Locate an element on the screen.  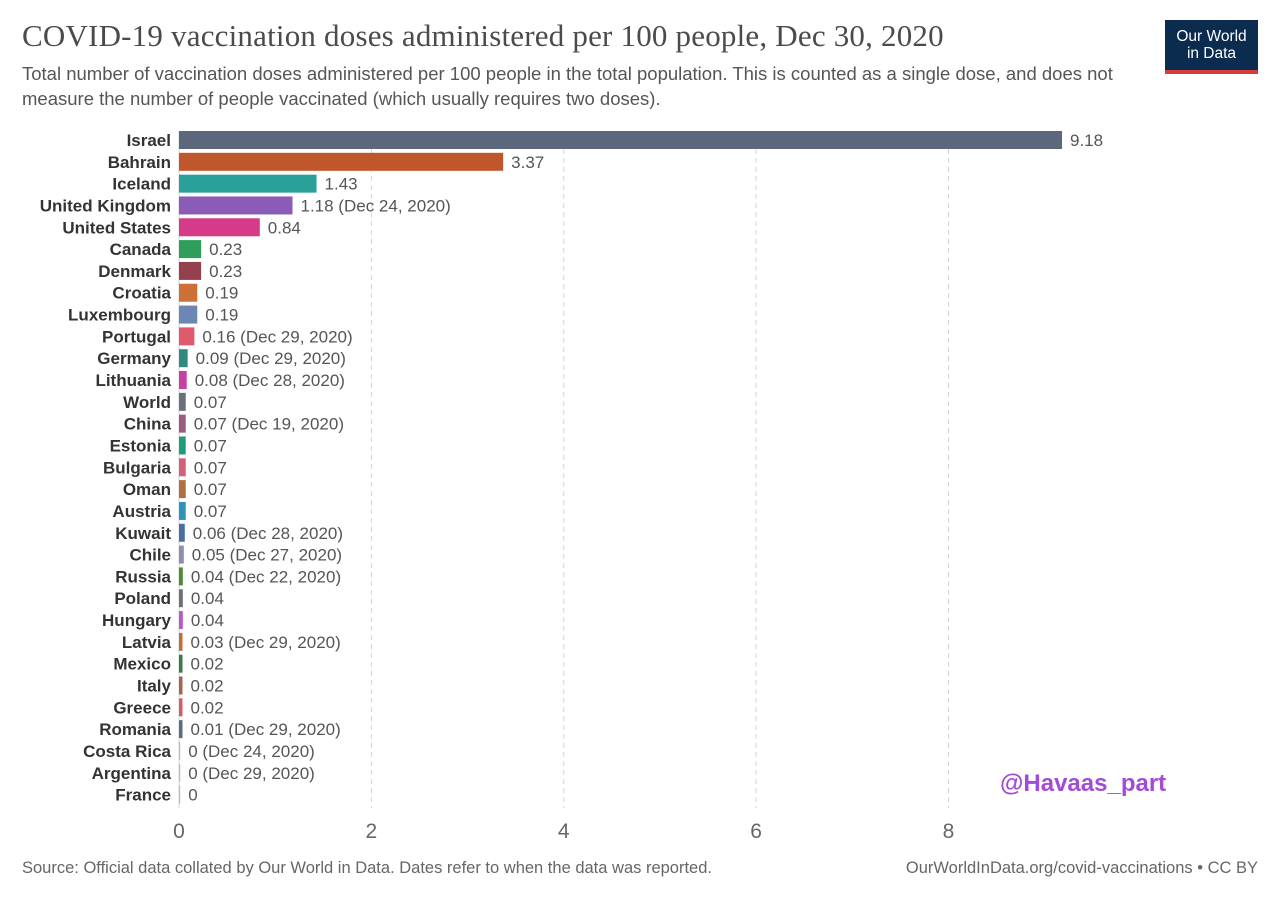
category-label: Kuwait is located at coordinates (143, 533).